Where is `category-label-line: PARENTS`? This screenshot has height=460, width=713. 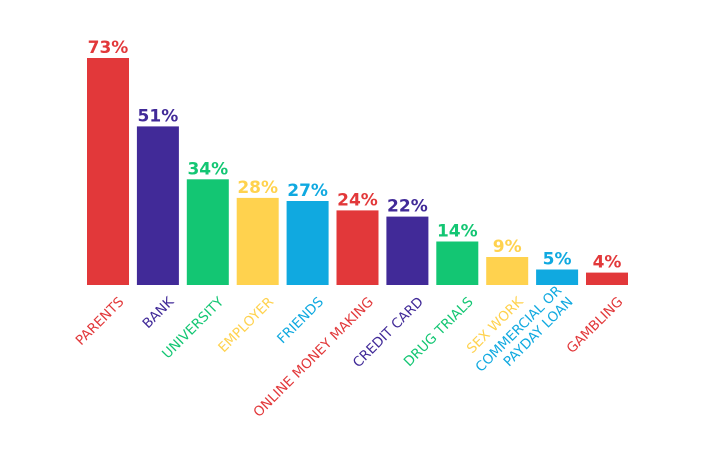
category-label-line: PARENTS is located at coordinates (100, 321).